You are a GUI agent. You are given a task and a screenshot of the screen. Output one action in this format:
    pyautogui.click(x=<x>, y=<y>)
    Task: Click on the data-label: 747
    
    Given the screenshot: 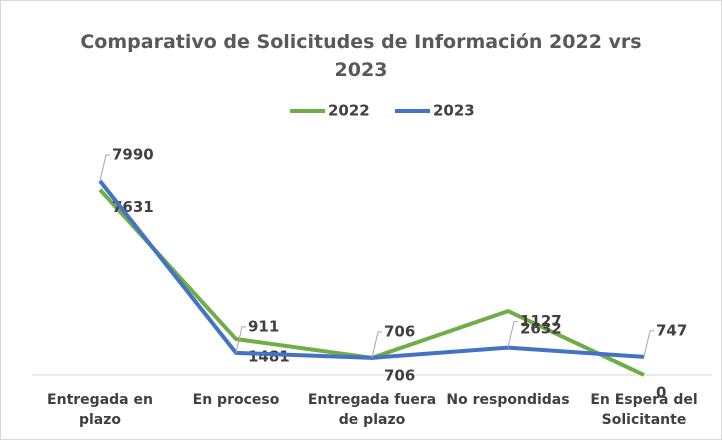 What is the action you would take?
    pyautogui.click(x=671, y=330)
    